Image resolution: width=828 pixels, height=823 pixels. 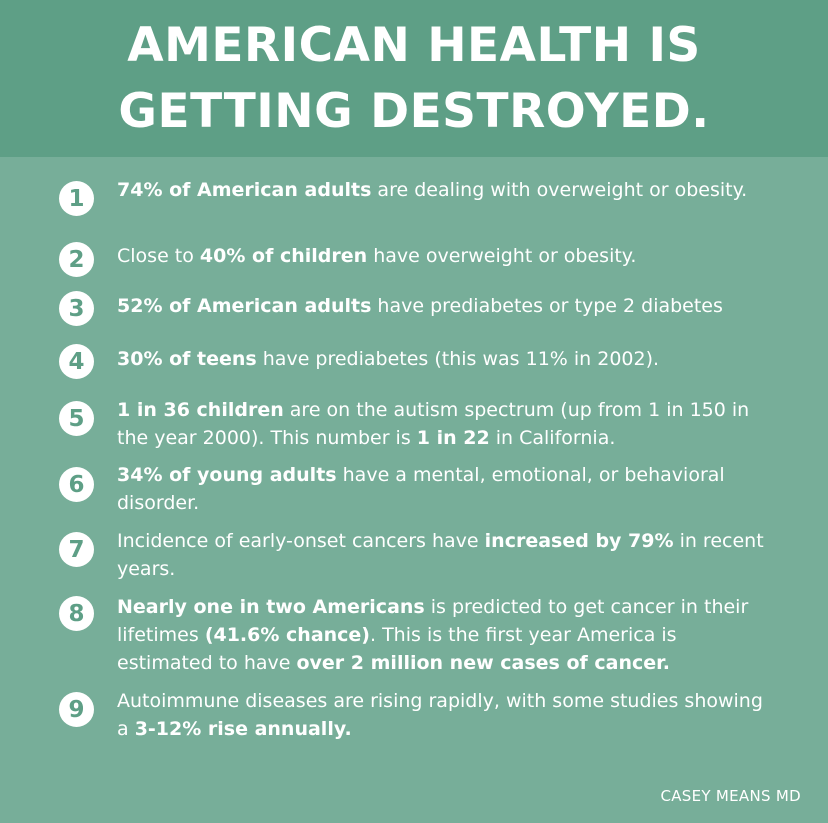 I want to click on title-line-1: AMERICAN HEALTH IS, so click(x=414, y=45).